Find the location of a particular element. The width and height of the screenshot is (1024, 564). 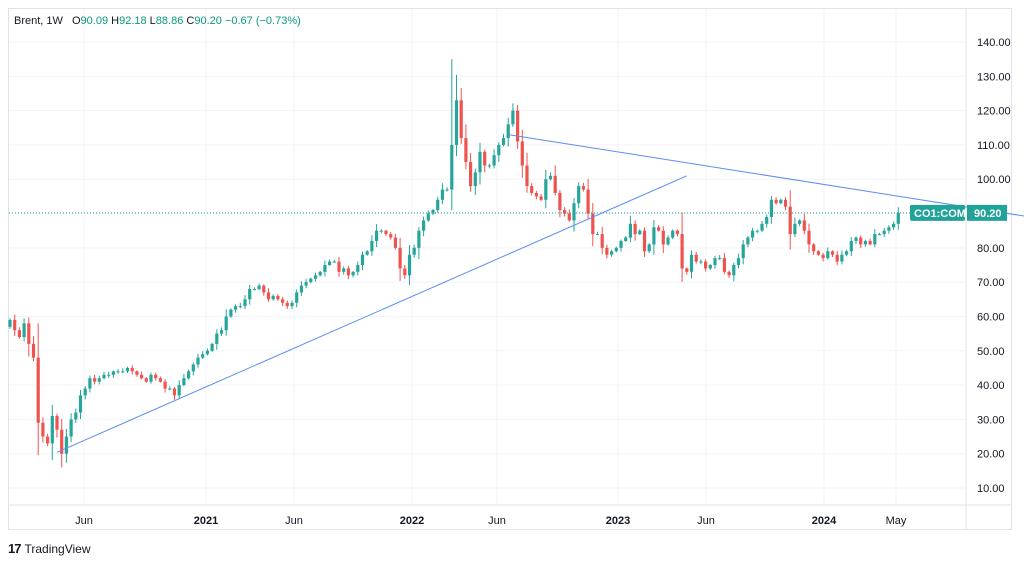

x-tick-label: May is located at coordinates (896, 521).